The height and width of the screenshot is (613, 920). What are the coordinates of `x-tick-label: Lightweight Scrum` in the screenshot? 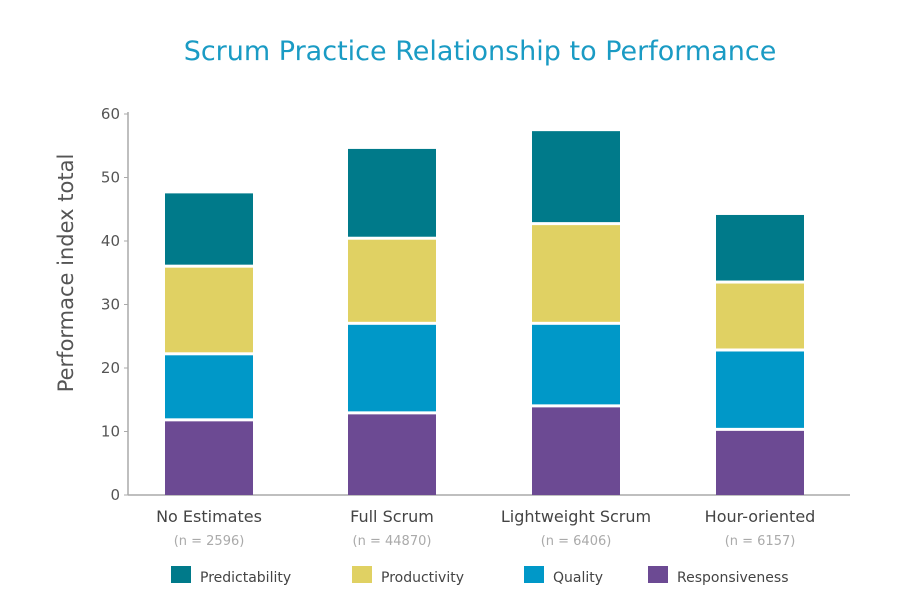 It's located at (576, 516).